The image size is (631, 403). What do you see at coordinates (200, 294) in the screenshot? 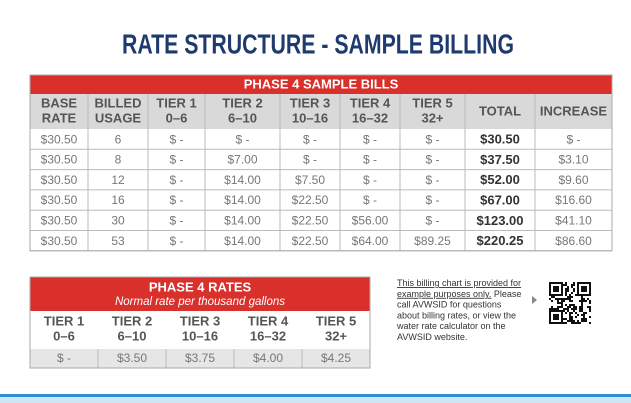
I see `rates-banner` at bounding box center [200, 294].